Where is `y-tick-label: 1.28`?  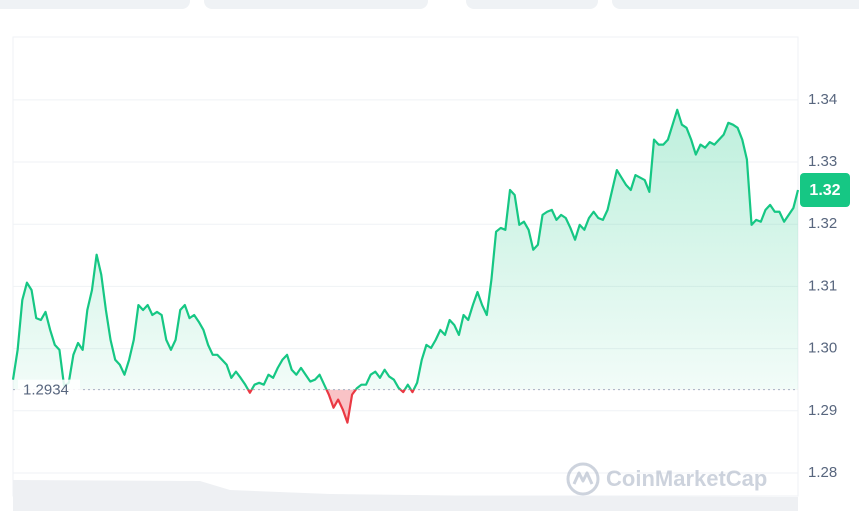 y-tick-label: 1.28 is located at coordinates (822, 472).